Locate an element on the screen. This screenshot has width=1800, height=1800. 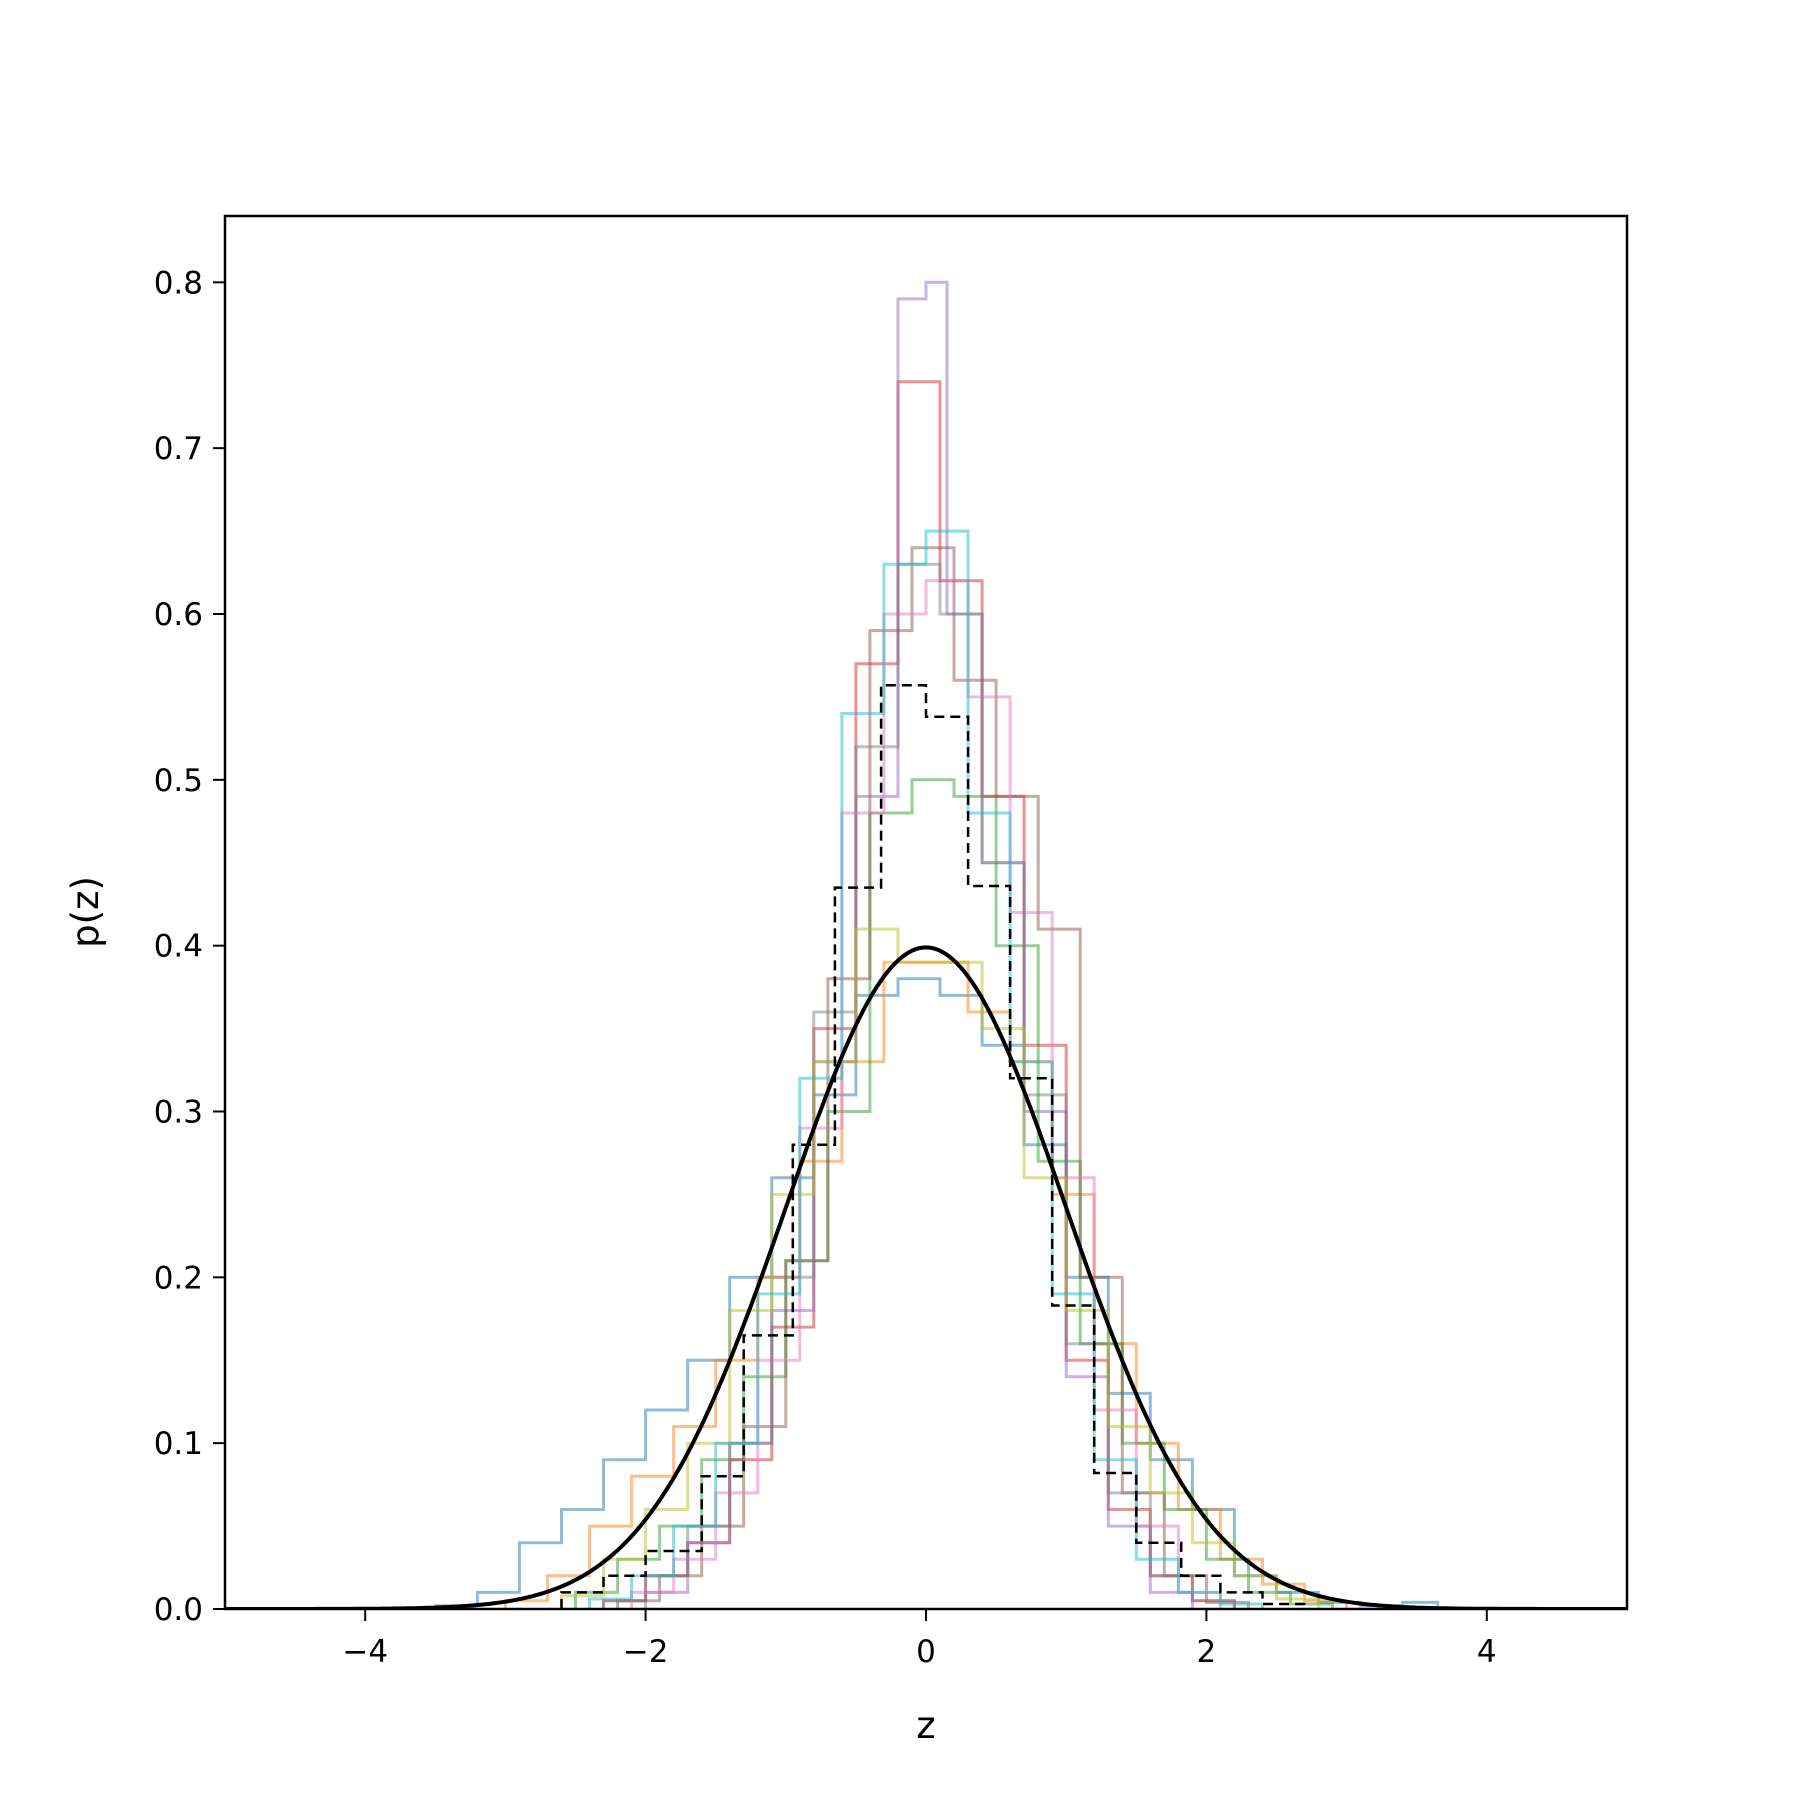
x-tick-label: 2 is located at coordinates (1207, 1652).